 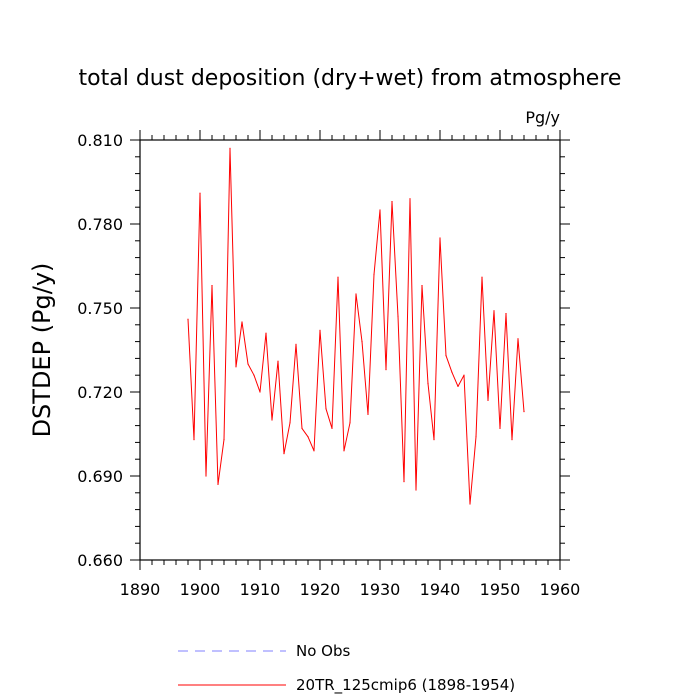 I want to click on x-tick-label: 1910, so click(x=260, y=589).